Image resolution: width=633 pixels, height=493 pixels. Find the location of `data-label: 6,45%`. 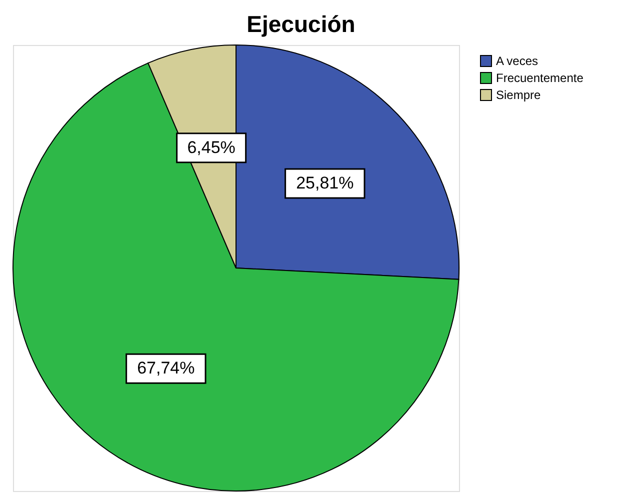

data-label: 6,45% is located at coordinates (211, 147).